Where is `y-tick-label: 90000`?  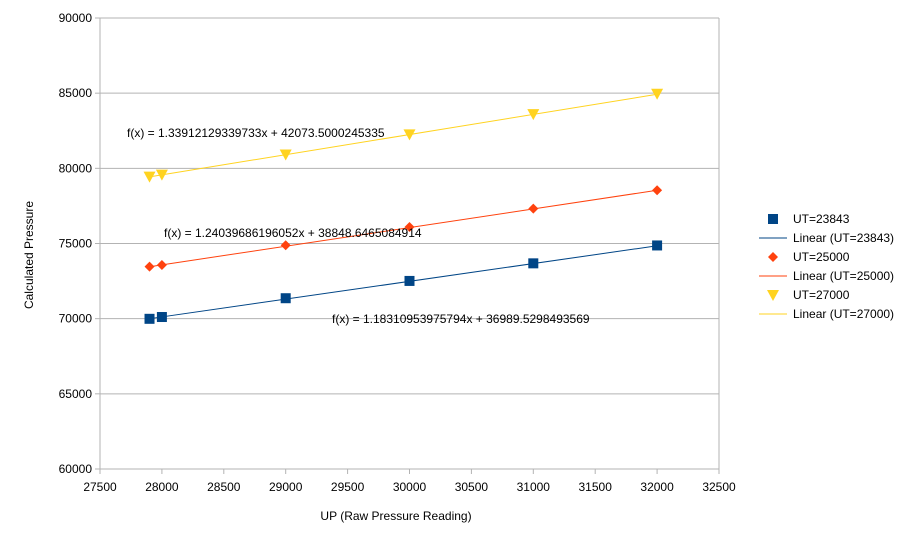
y-tick-label: 90000 is located at coordinates (76, 18).